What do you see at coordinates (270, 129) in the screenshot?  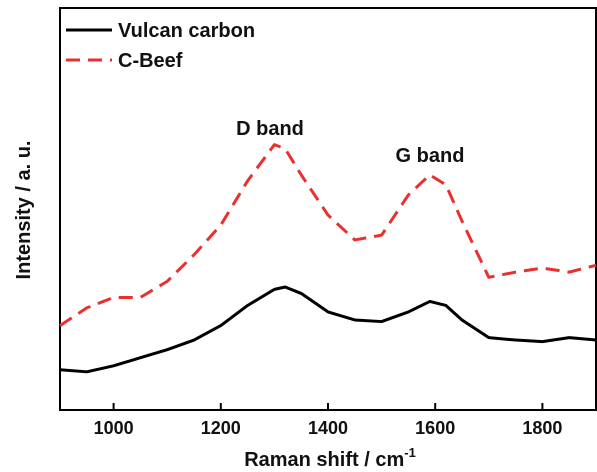 I see `annotation: D band` at bounding box center [270, 129].